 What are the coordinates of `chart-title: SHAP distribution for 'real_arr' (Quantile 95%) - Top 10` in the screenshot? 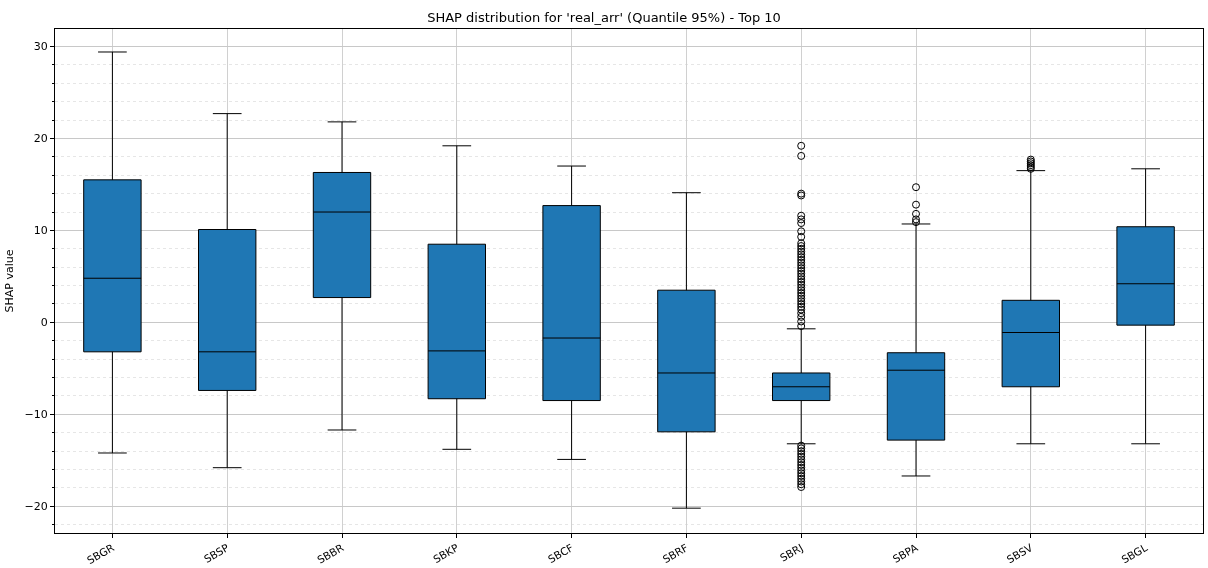 It's located at (604, 17).